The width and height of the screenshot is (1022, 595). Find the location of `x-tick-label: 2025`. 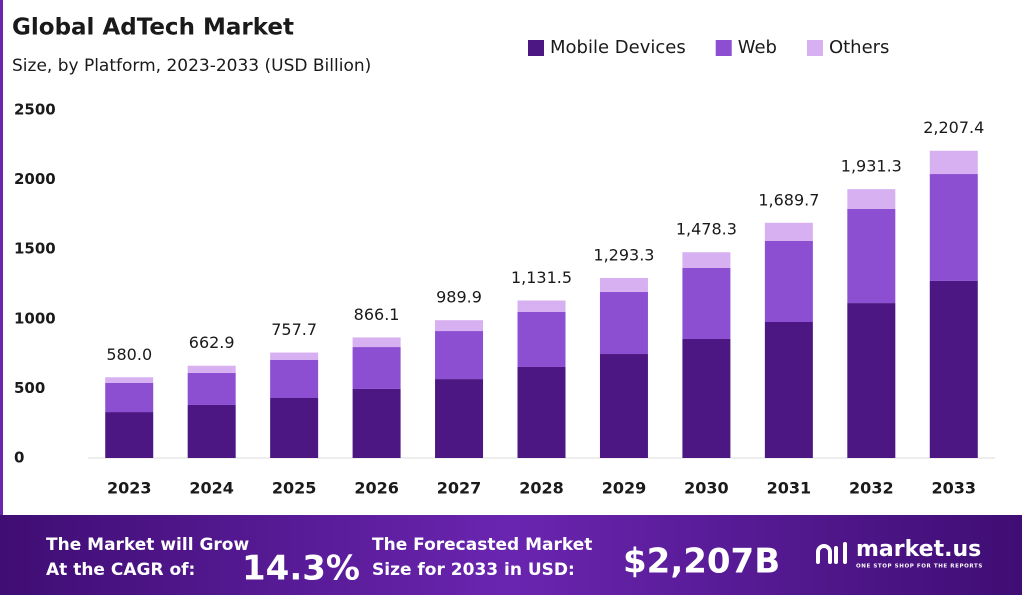

x-tick-label: 2025 is located at coordinates (294, 488).